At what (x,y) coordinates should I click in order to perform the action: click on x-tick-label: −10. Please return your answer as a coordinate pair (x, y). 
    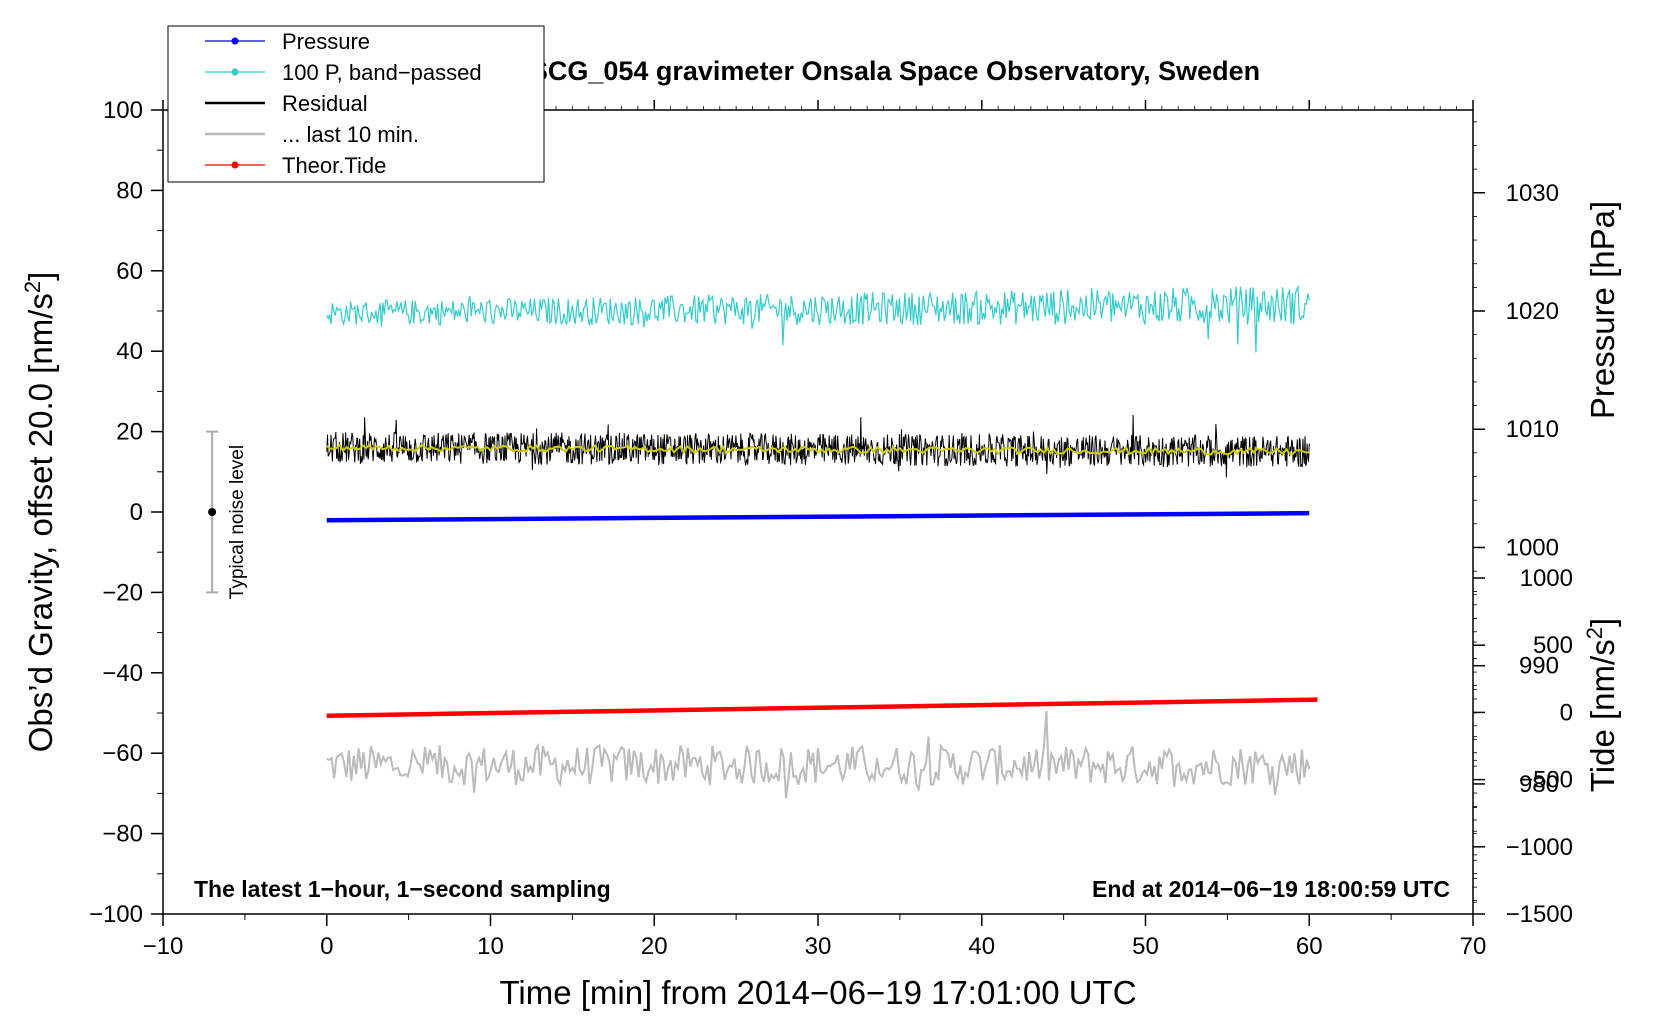
    Looking at the image, I should click on (163, 946).